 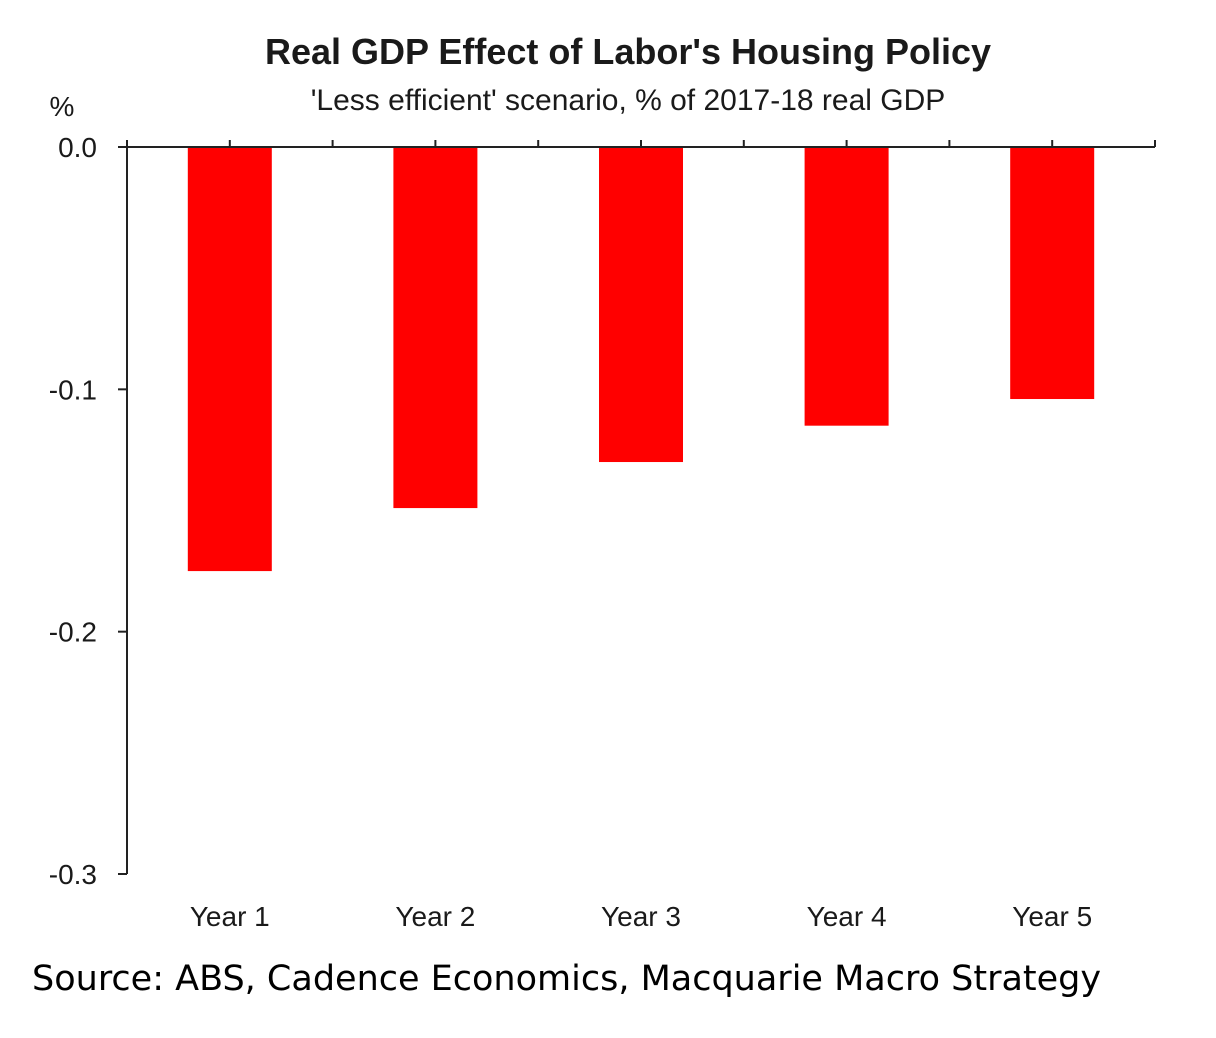 What do you see at coordinates (847, 916) in the screenshot?
I see `x-tick-label: Year 4` at bounding box center [847, 916].